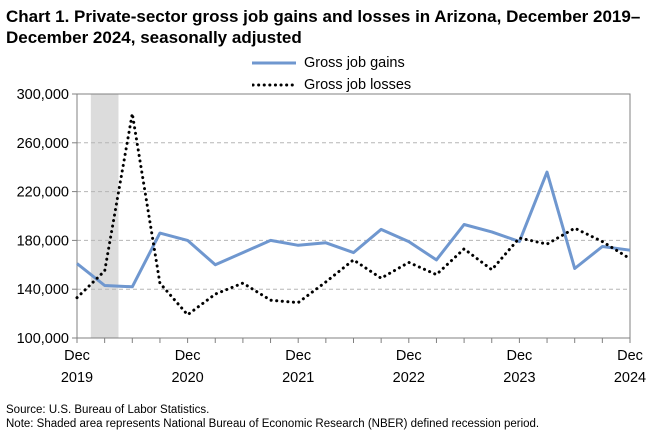 This screenshot has height=437, width=660. I want to click on y-tick-label: 220,000, so click(43, 193).